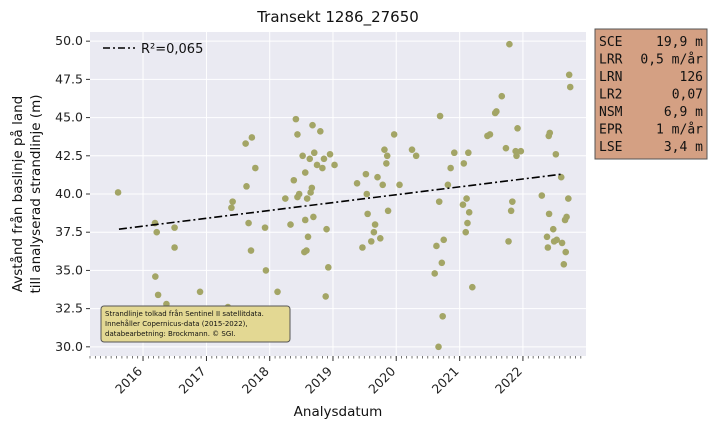  I want to click on x-minor-ticks, so click(335, 357).